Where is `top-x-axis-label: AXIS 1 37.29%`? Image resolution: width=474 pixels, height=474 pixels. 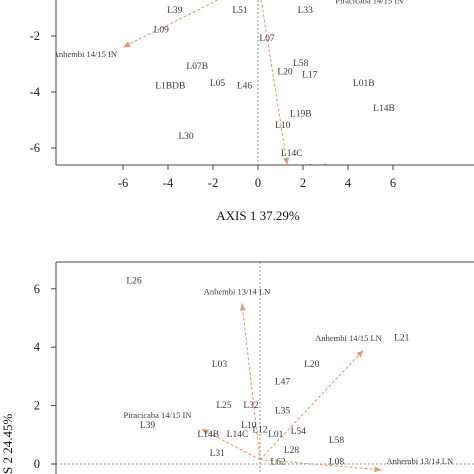 top-x-axis-label: AXIS 1 37.29% is located at coordinates (258, 215).